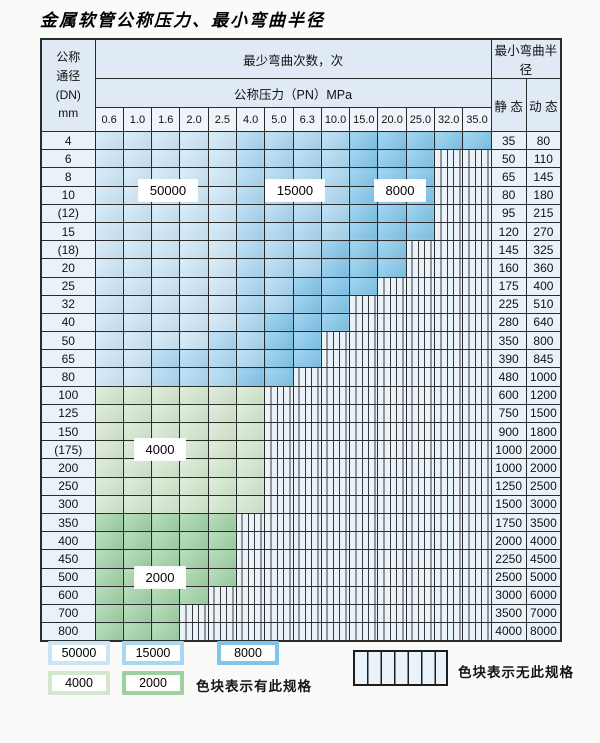 The height and width of the screenshot is (743, 600). I want to click on table-row: 250 1250 2500, so click(301, 486).